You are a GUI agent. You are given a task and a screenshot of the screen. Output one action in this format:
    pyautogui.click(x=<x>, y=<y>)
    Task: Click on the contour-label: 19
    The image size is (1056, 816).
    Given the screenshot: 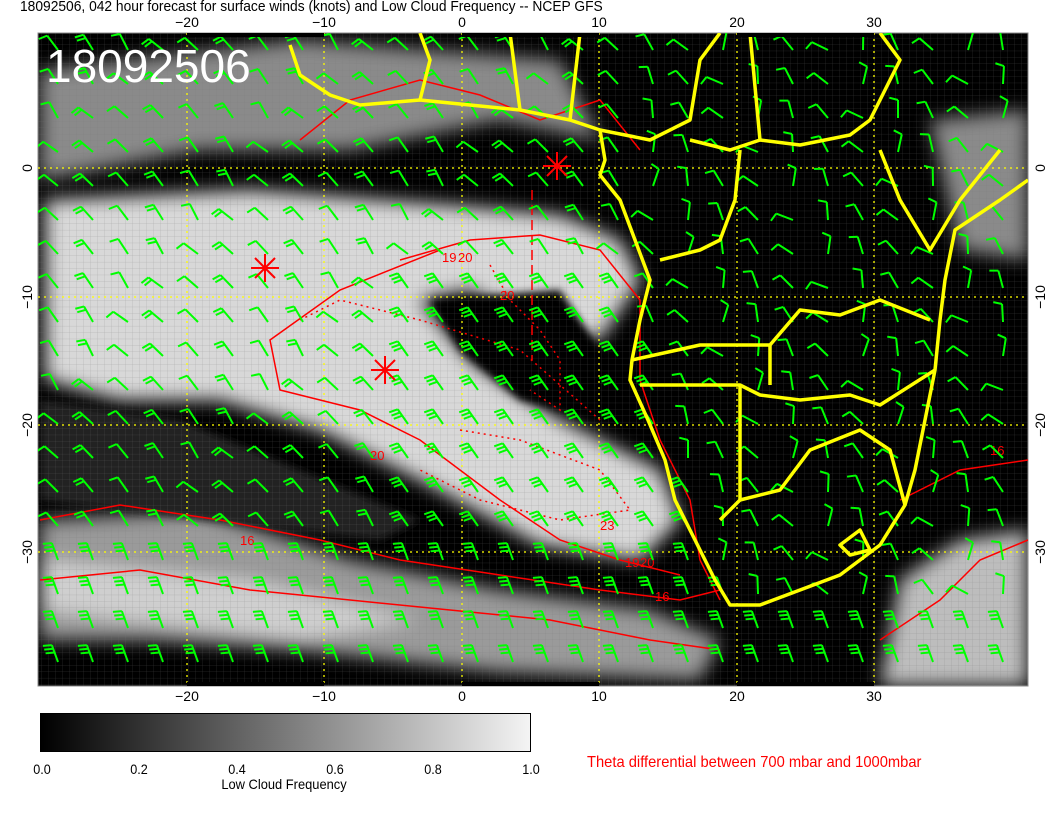 What is the action you would take?
    pyautogui.click(x=449, y=257)
    